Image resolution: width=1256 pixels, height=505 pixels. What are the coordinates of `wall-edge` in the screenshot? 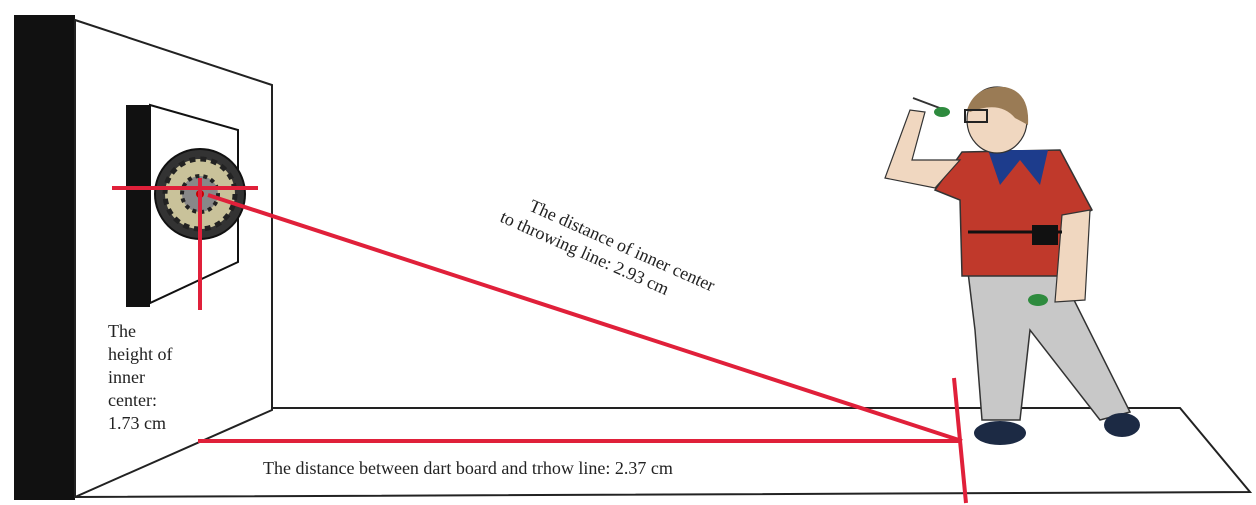 It's located at (44, 257).